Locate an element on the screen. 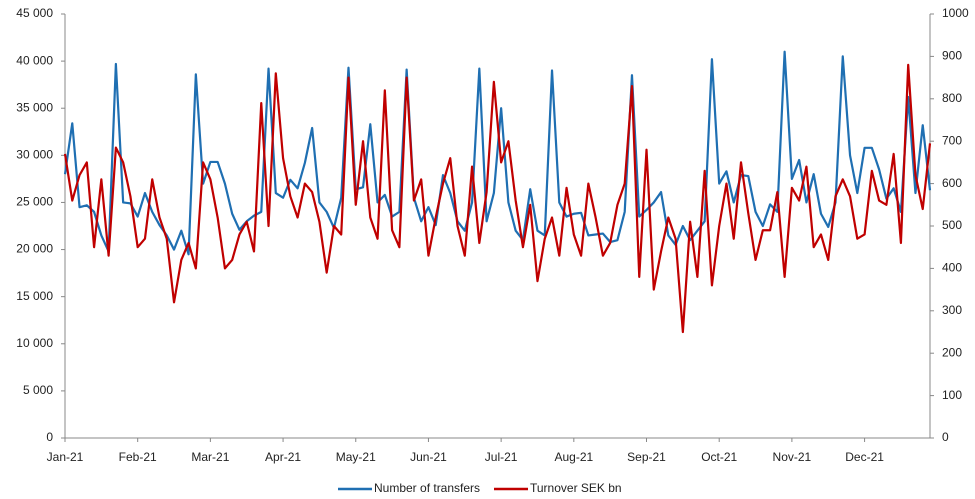  y-tick-label: 40 000 is located at coordinates (34, 60).